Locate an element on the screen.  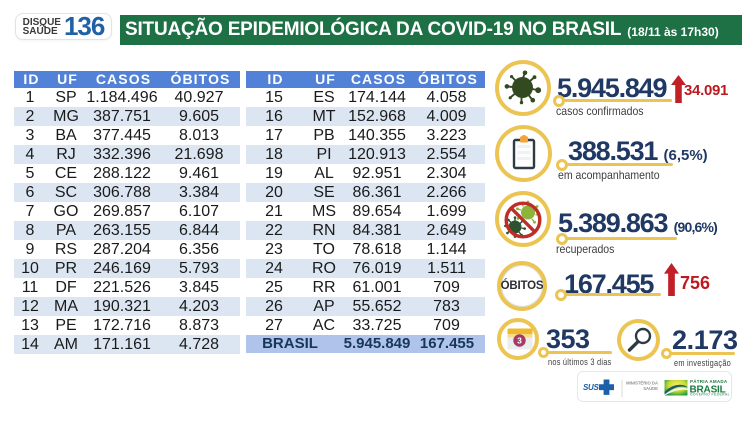
svg-text: SAÚDE is located at coordinates (650, 388).